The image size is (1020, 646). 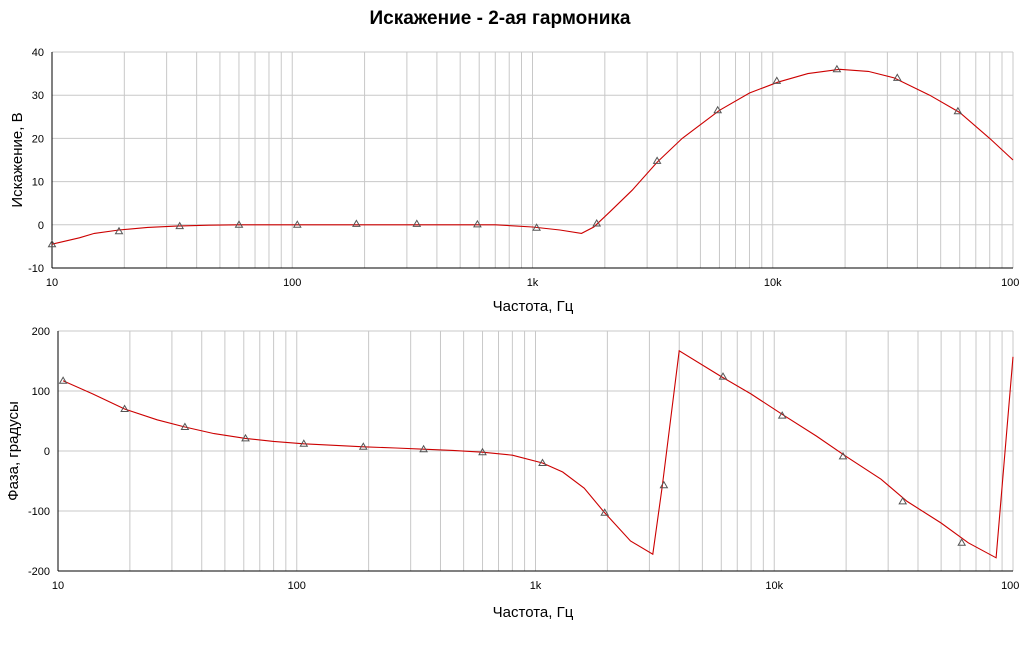 What do you see at coordinates (17, 159) in the screenshot?
I see `y-axis-label: Искажение, В` at bounding box center [17, 159].